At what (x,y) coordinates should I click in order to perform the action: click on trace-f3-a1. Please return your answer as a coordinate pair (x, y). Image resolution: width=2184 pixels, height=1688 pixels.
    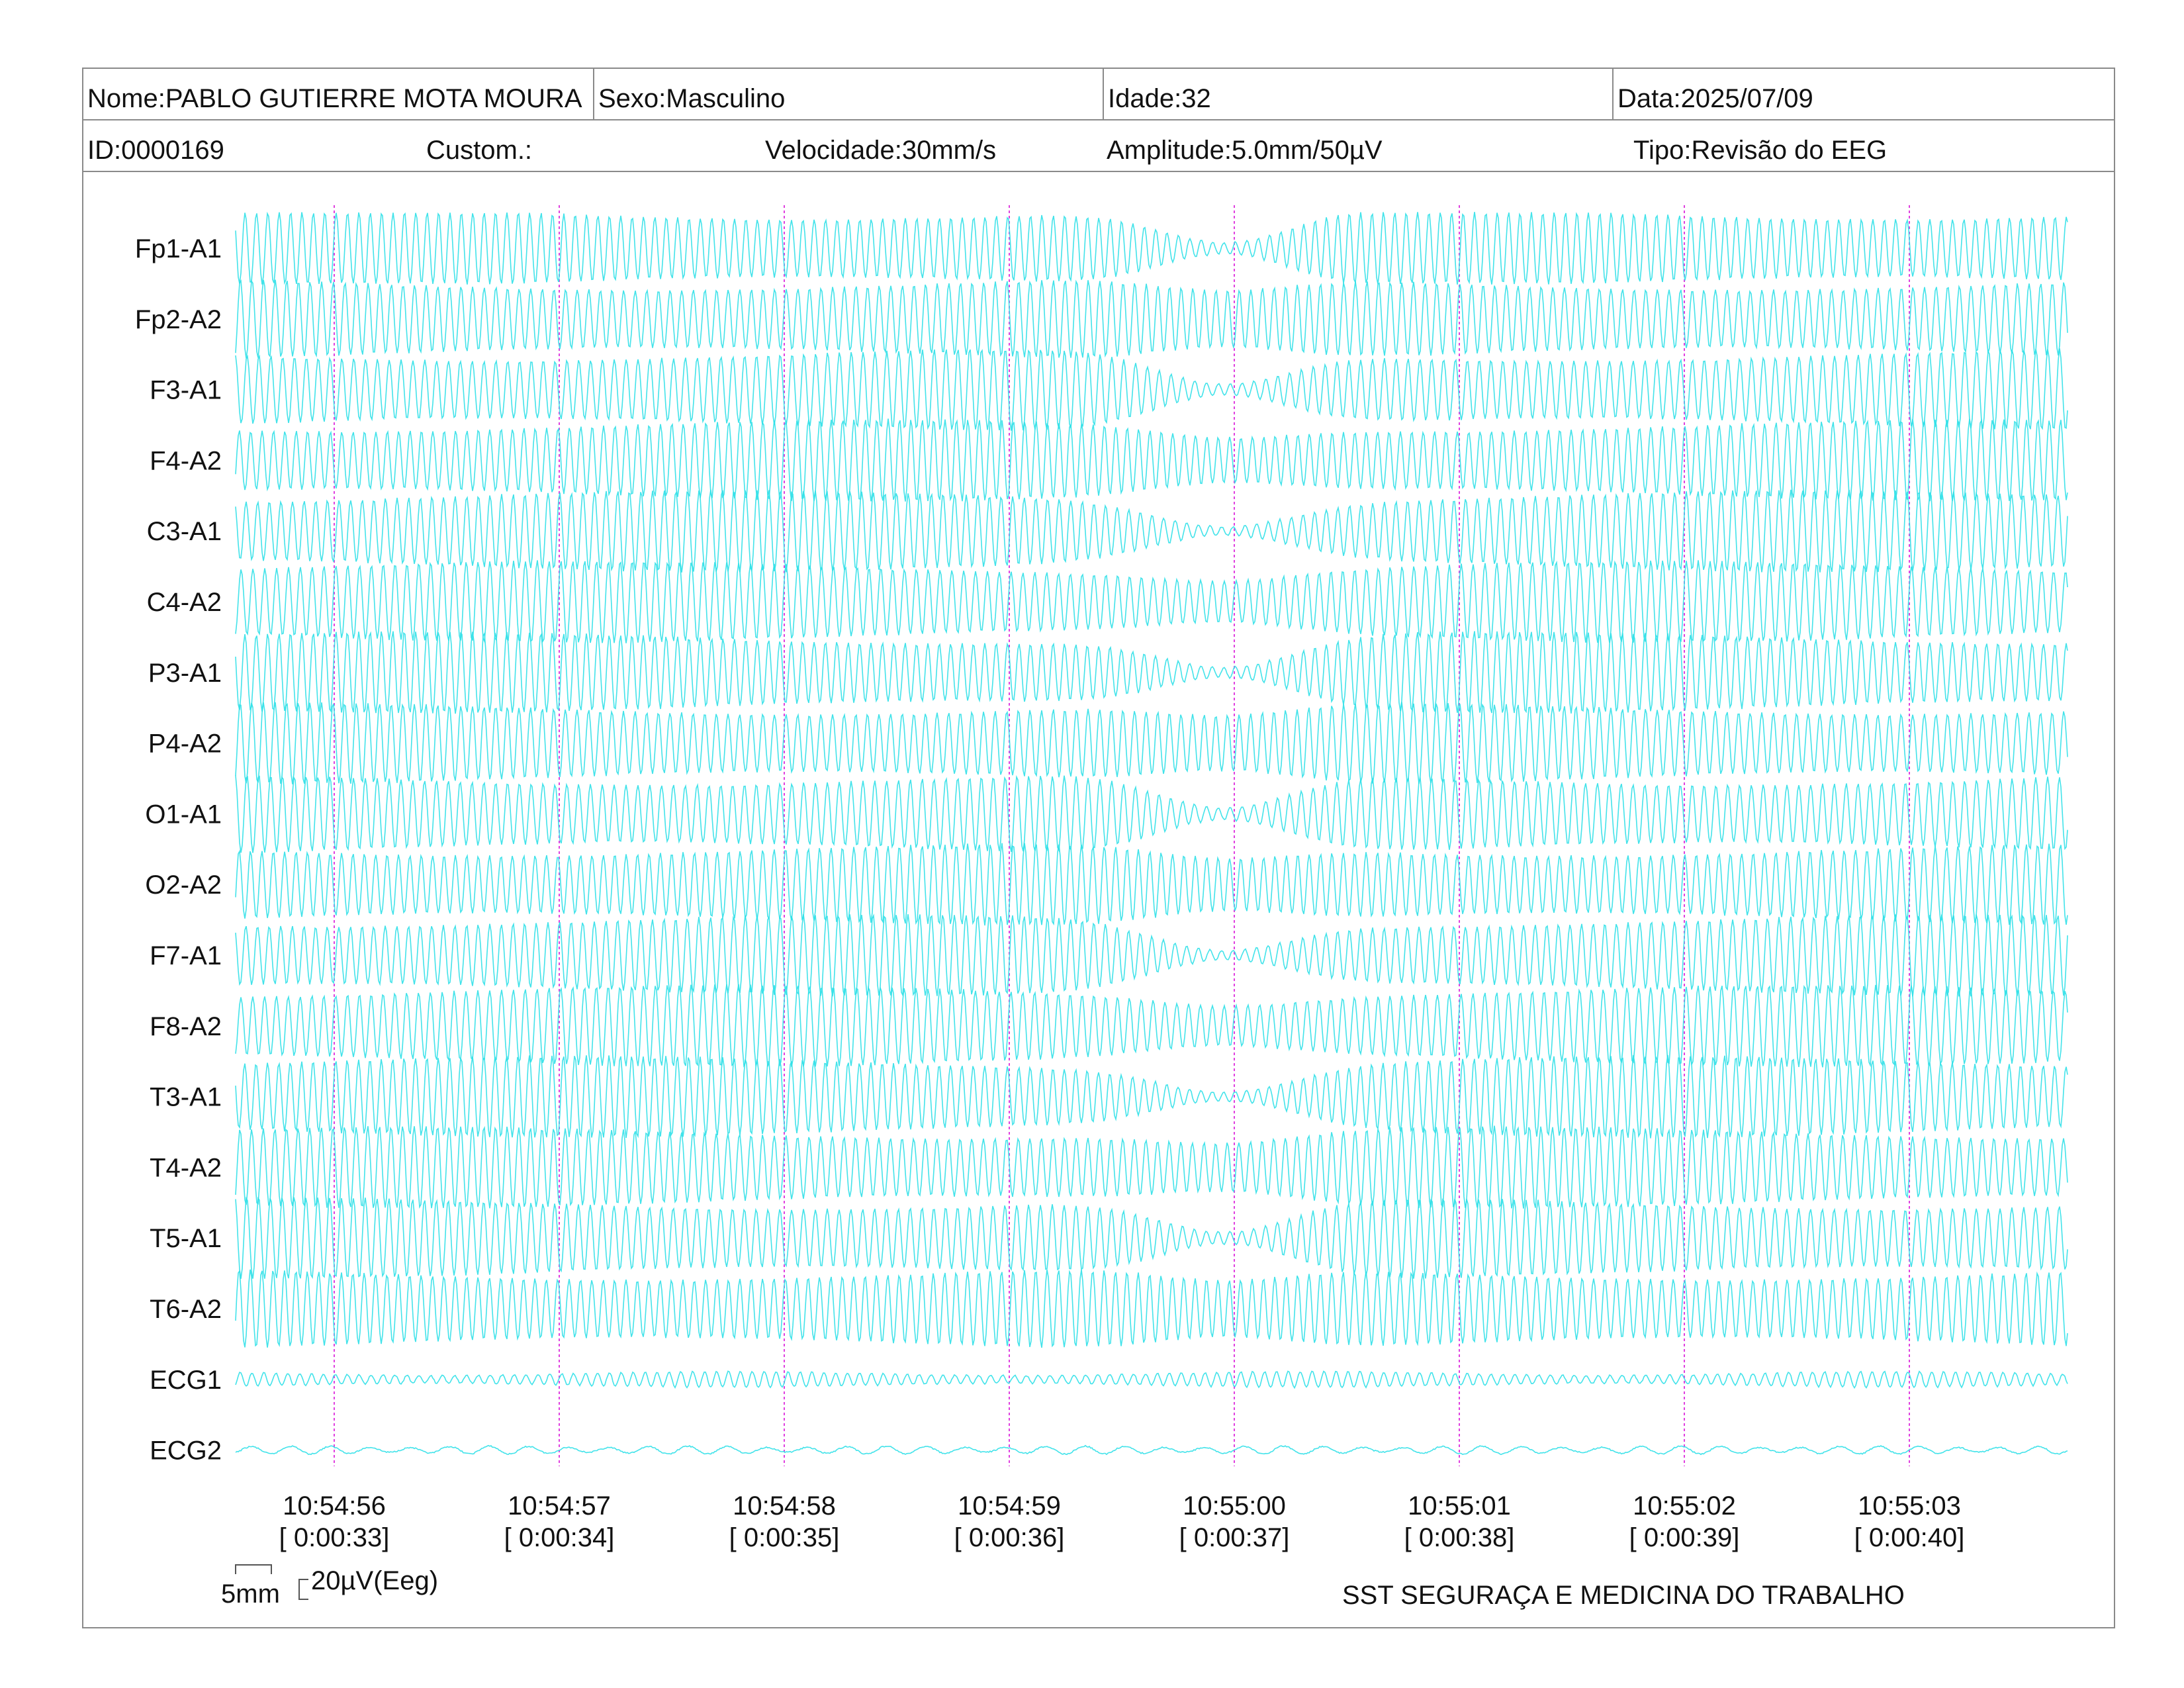
    Looking at the image, I should click on (1151, 389).